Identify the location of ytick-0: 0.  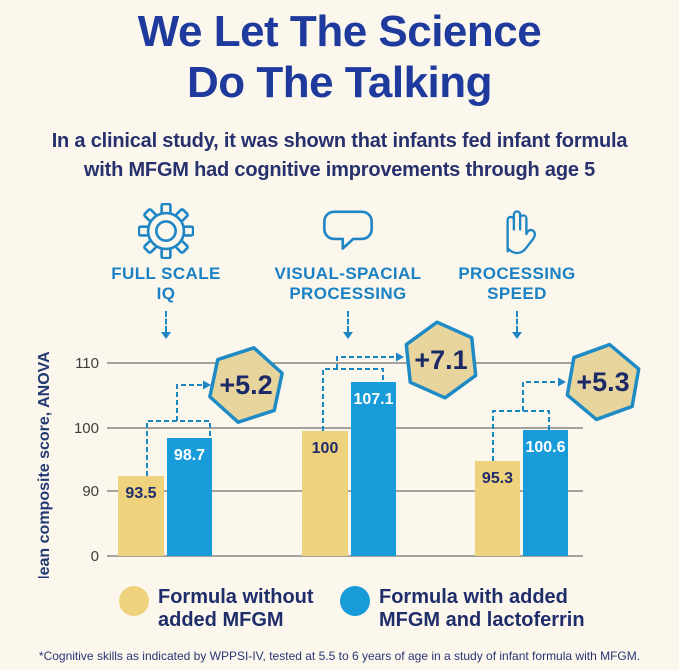
(95, 556).